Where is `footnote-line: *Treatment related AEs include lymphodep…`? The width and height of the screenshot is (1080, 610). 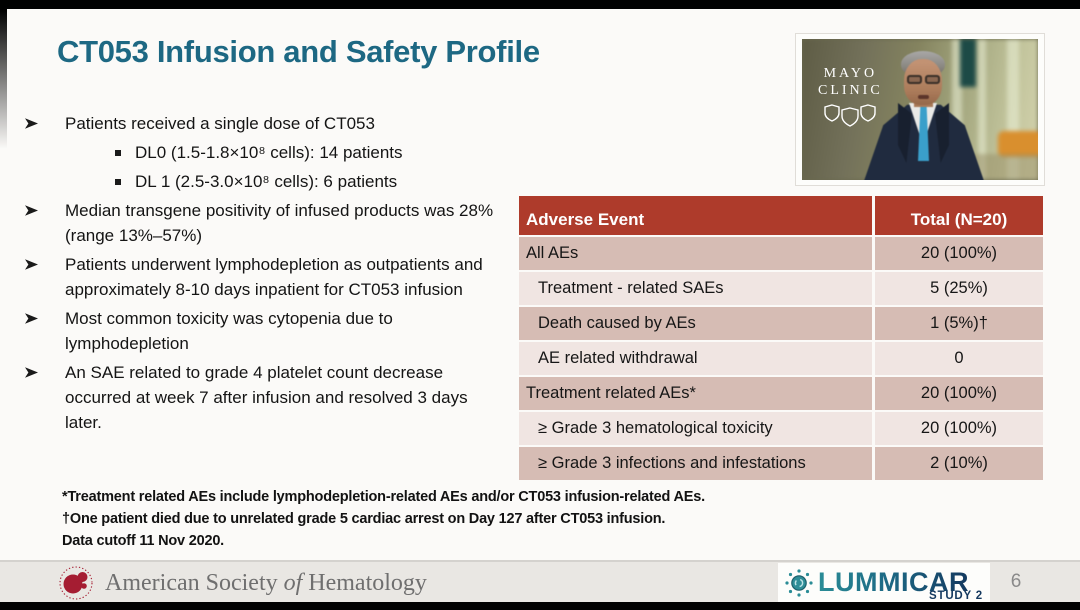 footnote-line: *Treatment related AEs include lymphodep… is located at coordinates (383, 497).